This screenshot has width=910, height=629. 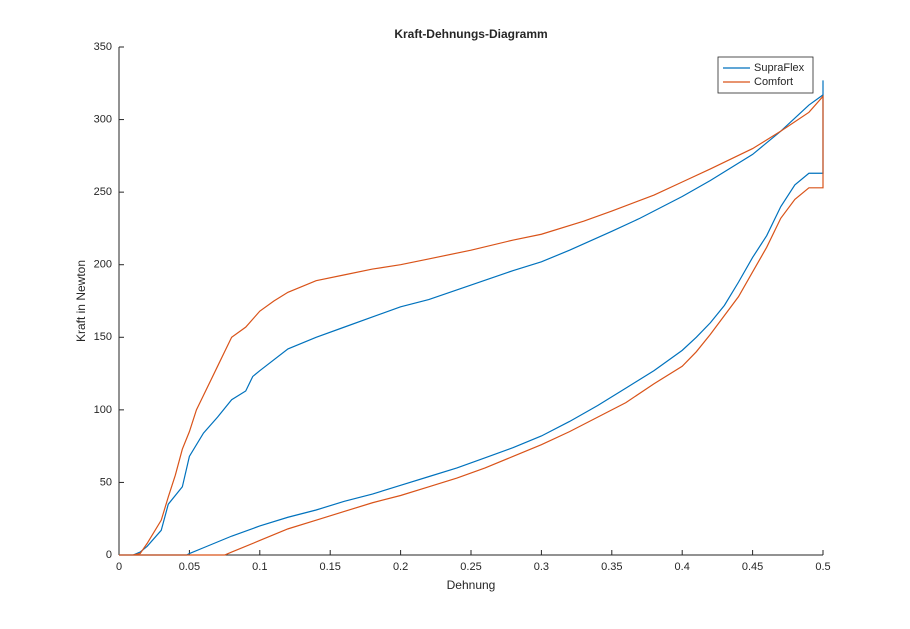 What do you see at coordinates (779, 68) in the screenshot?
I see `legend-label: SupraFlex` at bounding box center [779, 68].